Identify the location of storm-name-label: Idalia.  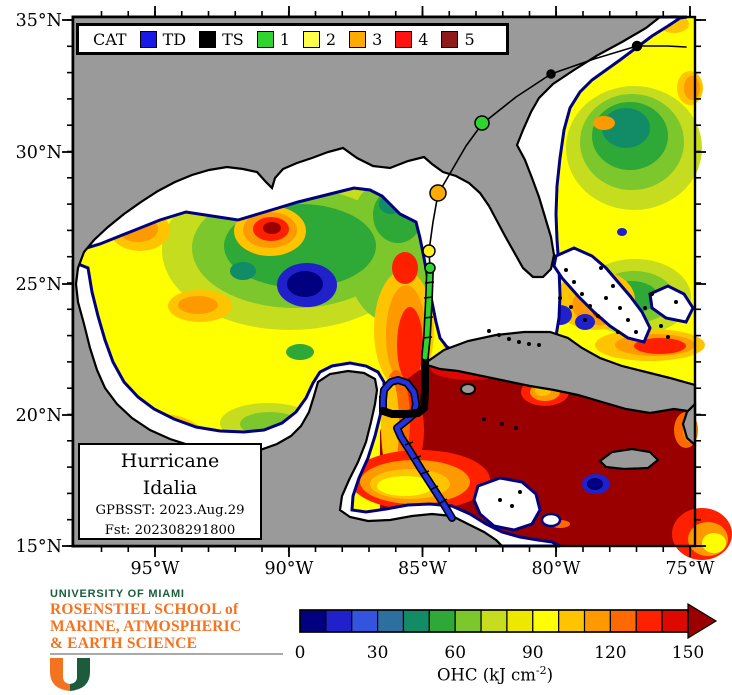
(170, 488).